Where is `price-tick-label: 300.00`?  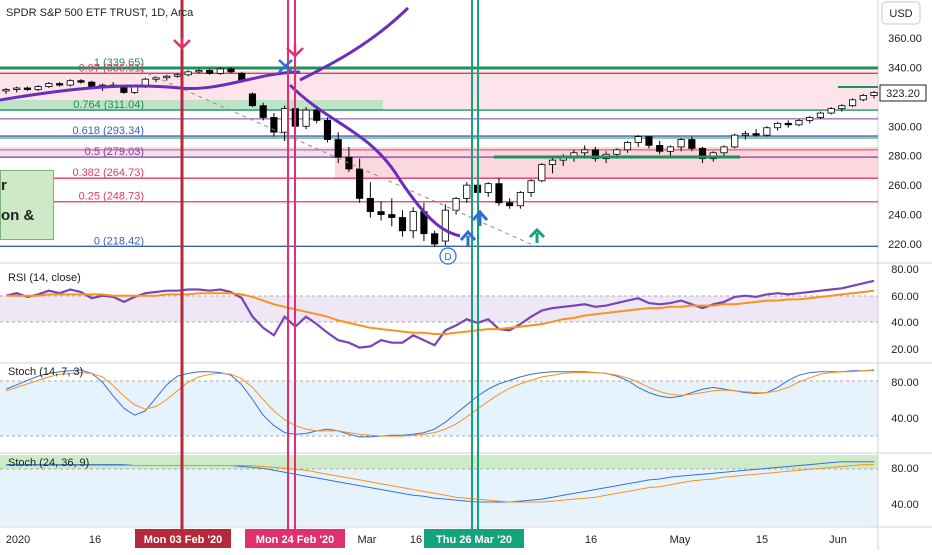 price-tick-label: 300.00 is located at coordinates (905, 127).